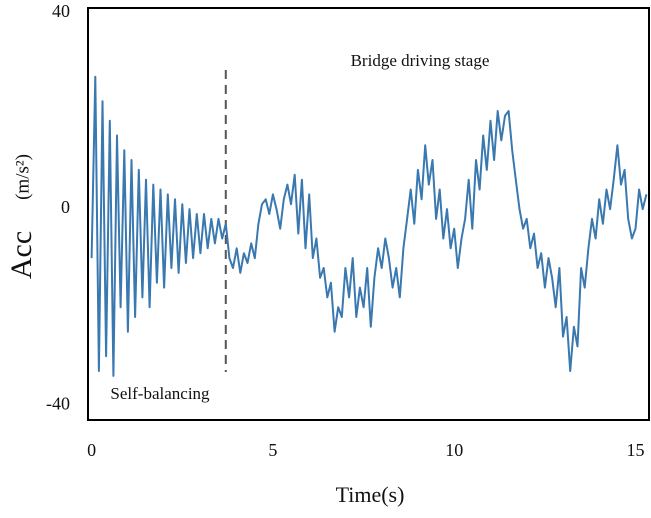  Describe the element at coordinates (370, 494) in the screenshot. I see `x-axis-label: Time(s)` at that location.